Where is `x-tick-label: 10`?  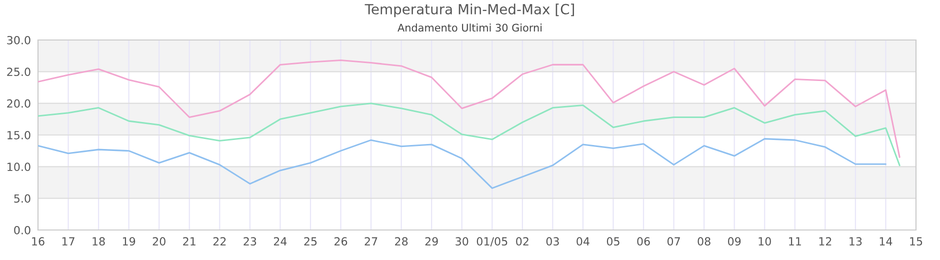 x-tick-label: 10 is located at coordinates (764, 241).